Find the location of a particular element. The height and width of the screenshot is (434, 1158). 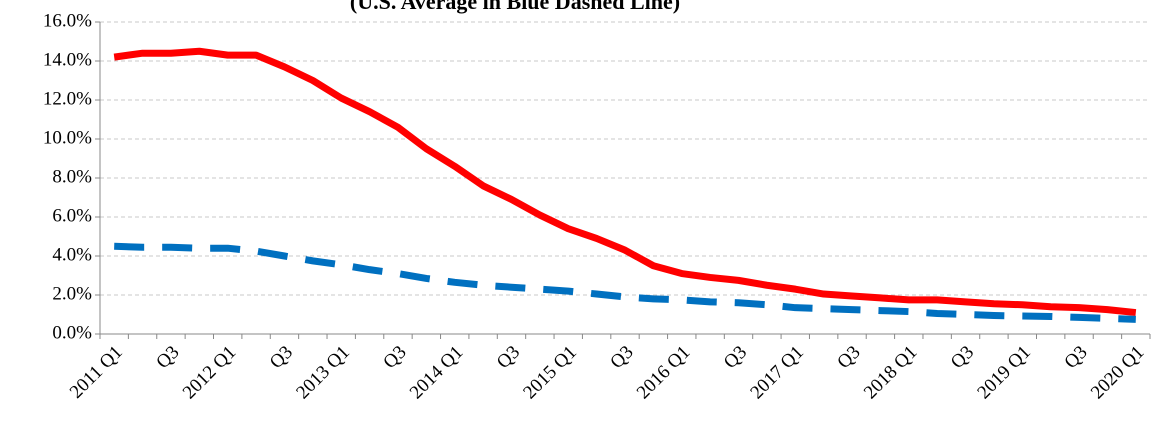

y-tick-label: 2.0% is located at coordinates (72, 293).